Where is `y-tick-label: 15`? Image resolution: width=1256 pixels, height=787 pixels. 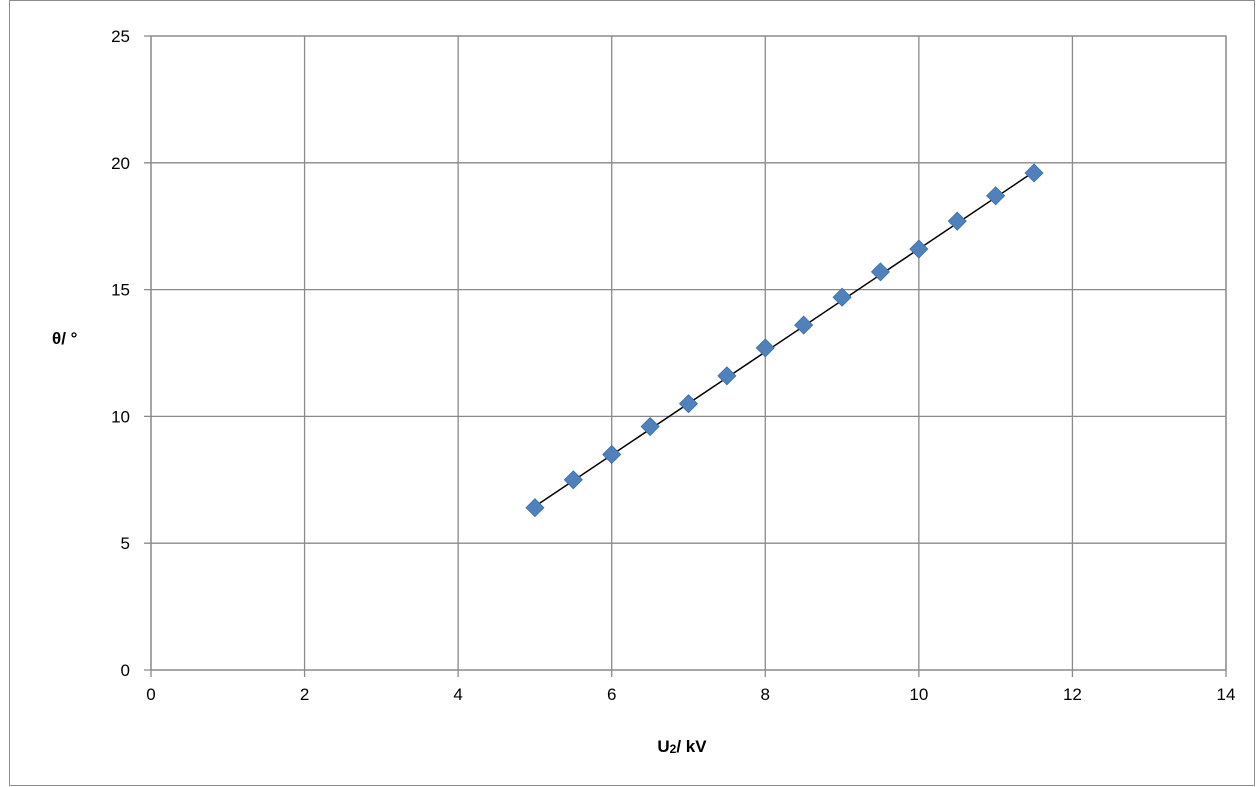 y-tick-label: 15 is located at coordinates (120, 290).